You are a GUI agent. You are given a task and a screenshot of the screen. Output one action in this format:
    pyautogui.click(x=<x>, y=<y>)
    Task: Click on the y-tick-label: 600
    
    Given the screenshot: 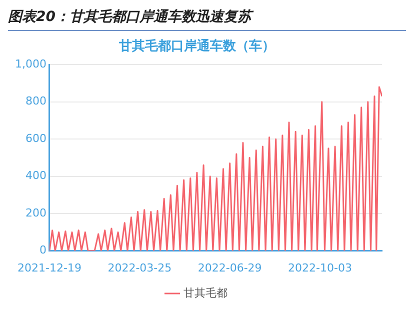 What is the action you would take?
    pyautogui.click(x=35, y=138)
    